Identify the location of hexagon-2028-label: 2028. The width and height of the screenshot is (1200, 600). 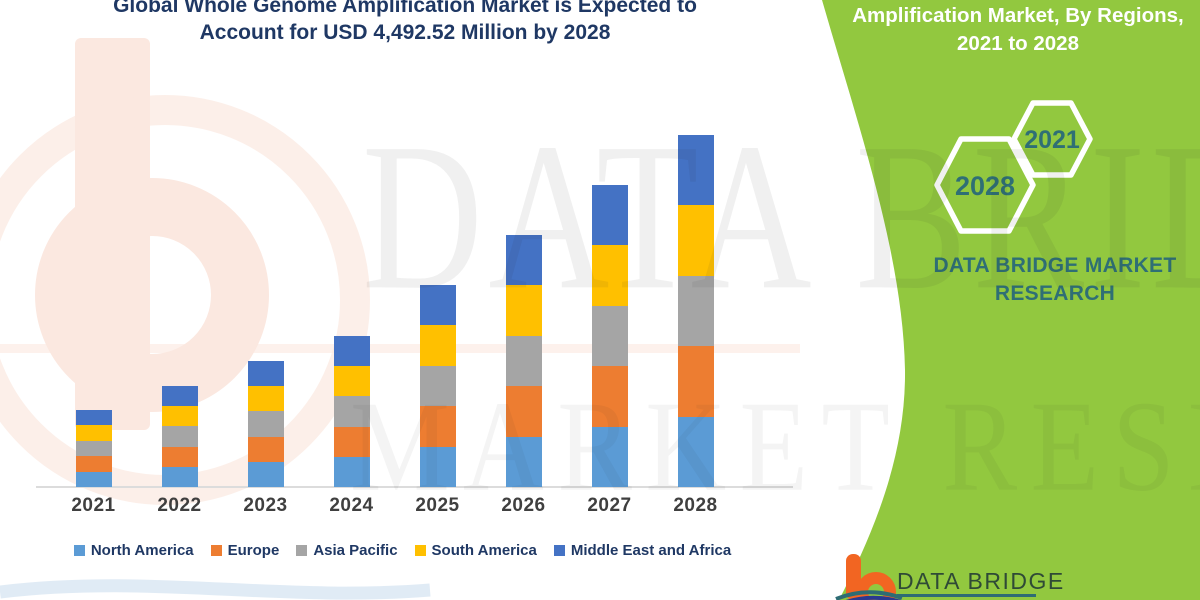
(985, 186).